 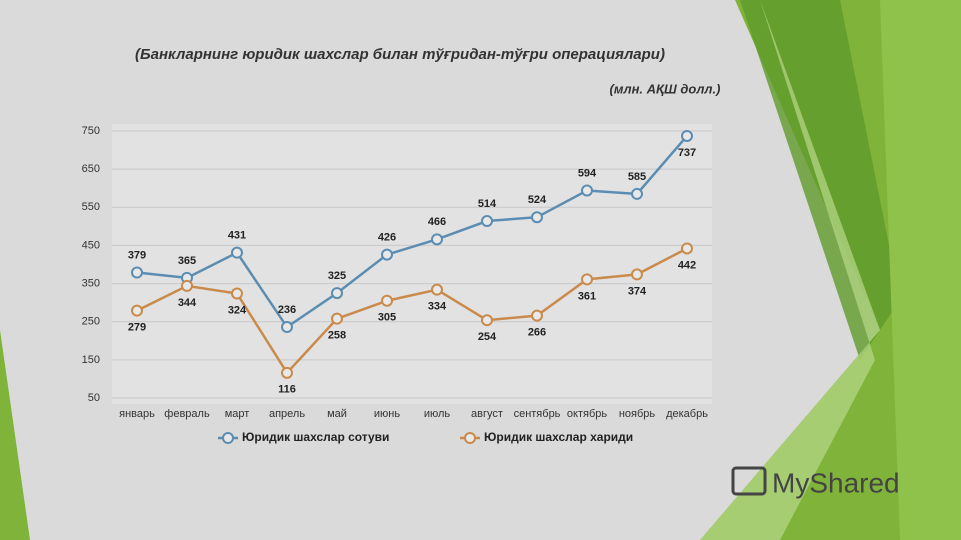 What do you see at coordinates (337, 414) in the screenshot?
I see `x-tick-label: май` at bounding box center [337, 414].